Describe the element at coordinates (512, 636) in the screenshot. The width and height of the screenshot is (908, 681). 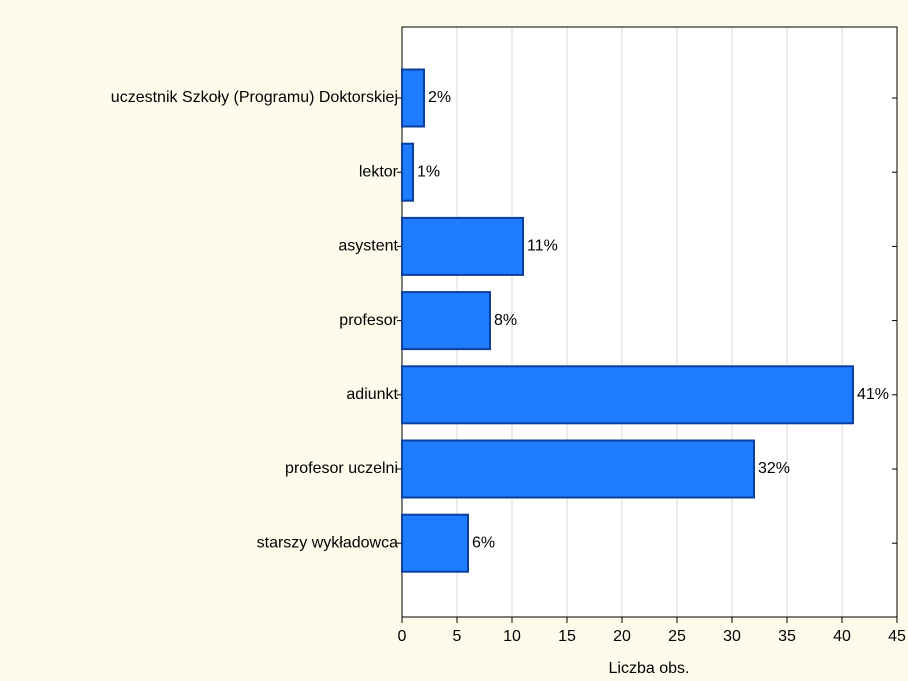
I see `x-tick-label: 10` at that location.